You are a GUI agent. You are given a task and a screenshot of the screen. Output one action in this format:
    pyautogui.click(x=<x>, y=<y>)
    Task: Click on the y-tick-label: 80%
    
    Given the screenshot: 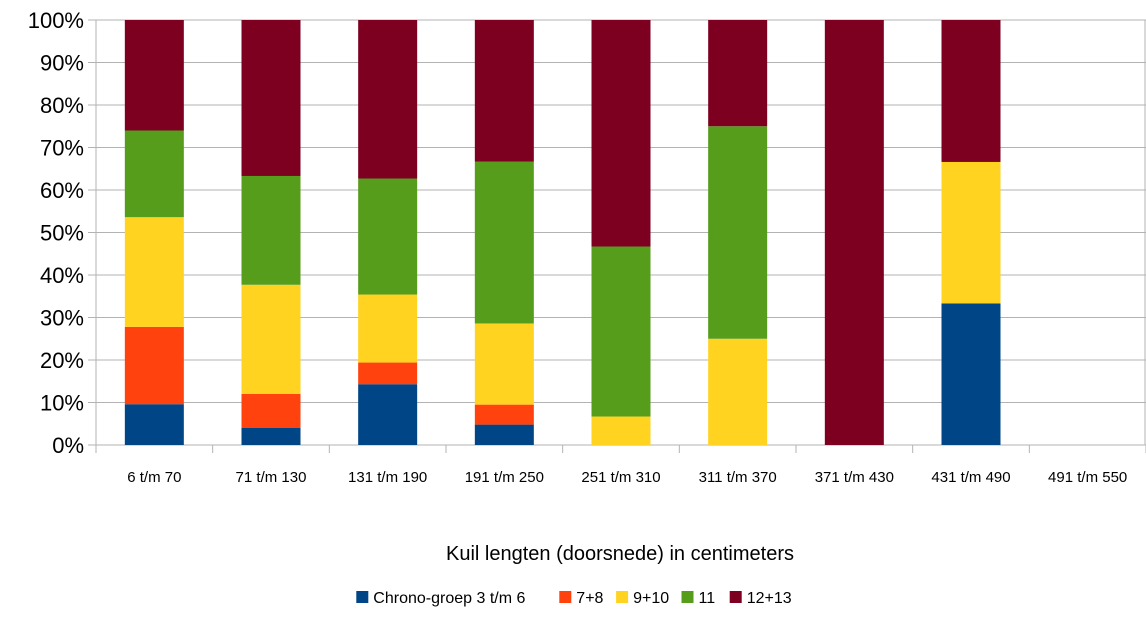 What is the action you would take?
    pyautogui.click(x=62, y=105)
    